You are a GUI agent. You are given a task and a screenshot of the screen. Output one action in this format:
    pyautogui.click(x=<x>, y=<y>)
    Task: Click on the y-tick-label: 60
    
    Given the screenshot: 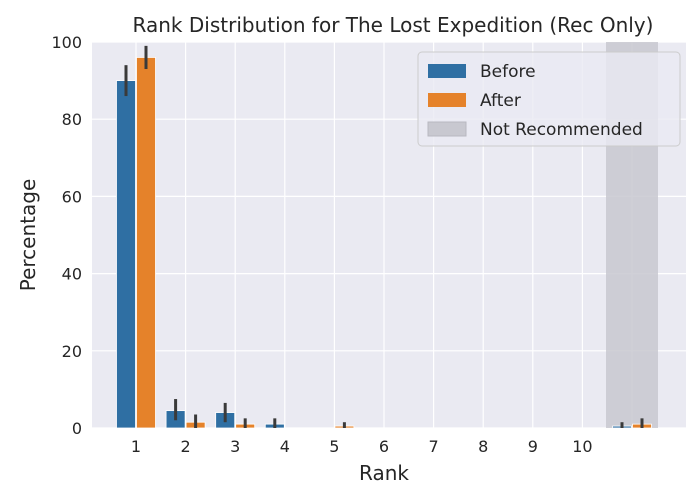 What is the action you would take?
    pyautogui.click(x=72, y=196)
    